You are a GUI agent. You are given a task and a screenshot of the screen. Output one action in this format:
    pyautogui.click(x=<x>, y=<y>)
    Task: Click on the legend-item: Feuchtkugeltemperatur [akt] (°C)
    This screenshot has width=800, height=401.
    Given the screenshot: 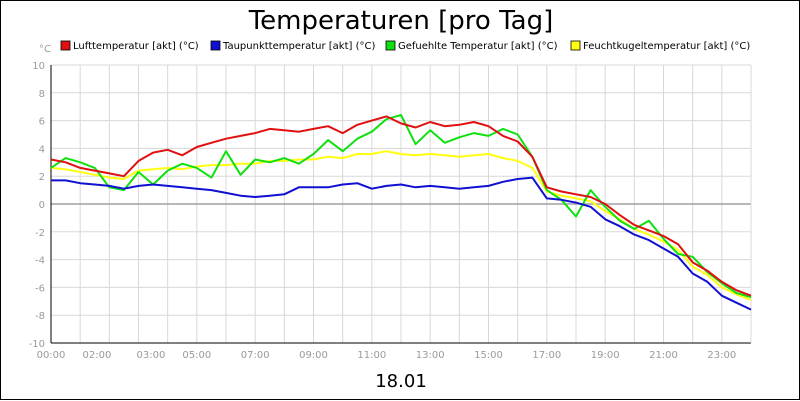 What is the action you would take?
    pyautogui.click(x=660, y=46)
    